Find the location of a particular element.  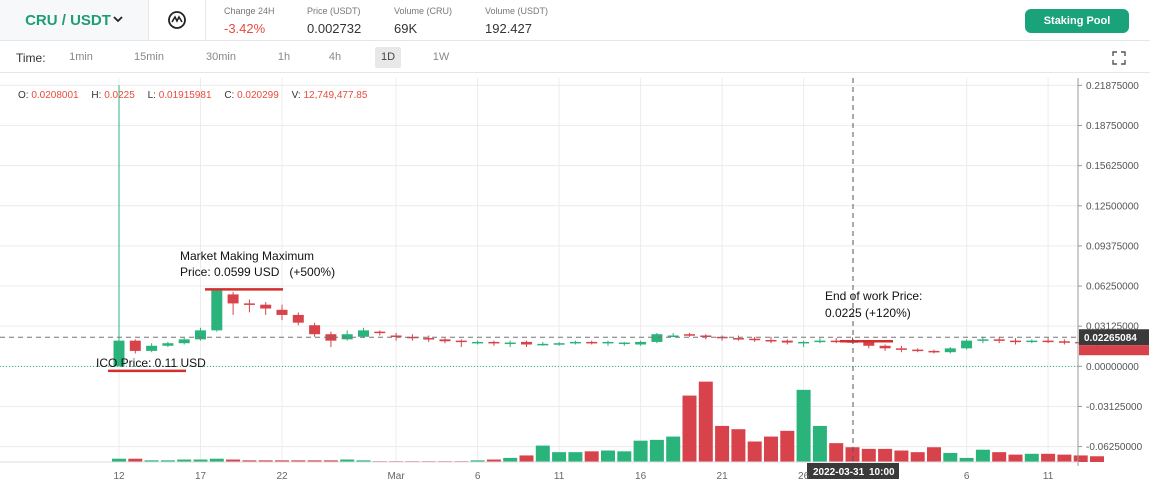

interval-1d: 1D is located at coordinates (388, 57).